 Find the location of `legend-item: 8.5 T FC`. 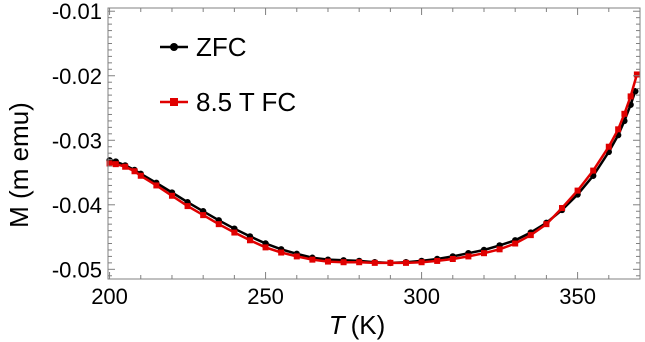

legend-item: 8.5 T FC is located at coordinates (228, 102).